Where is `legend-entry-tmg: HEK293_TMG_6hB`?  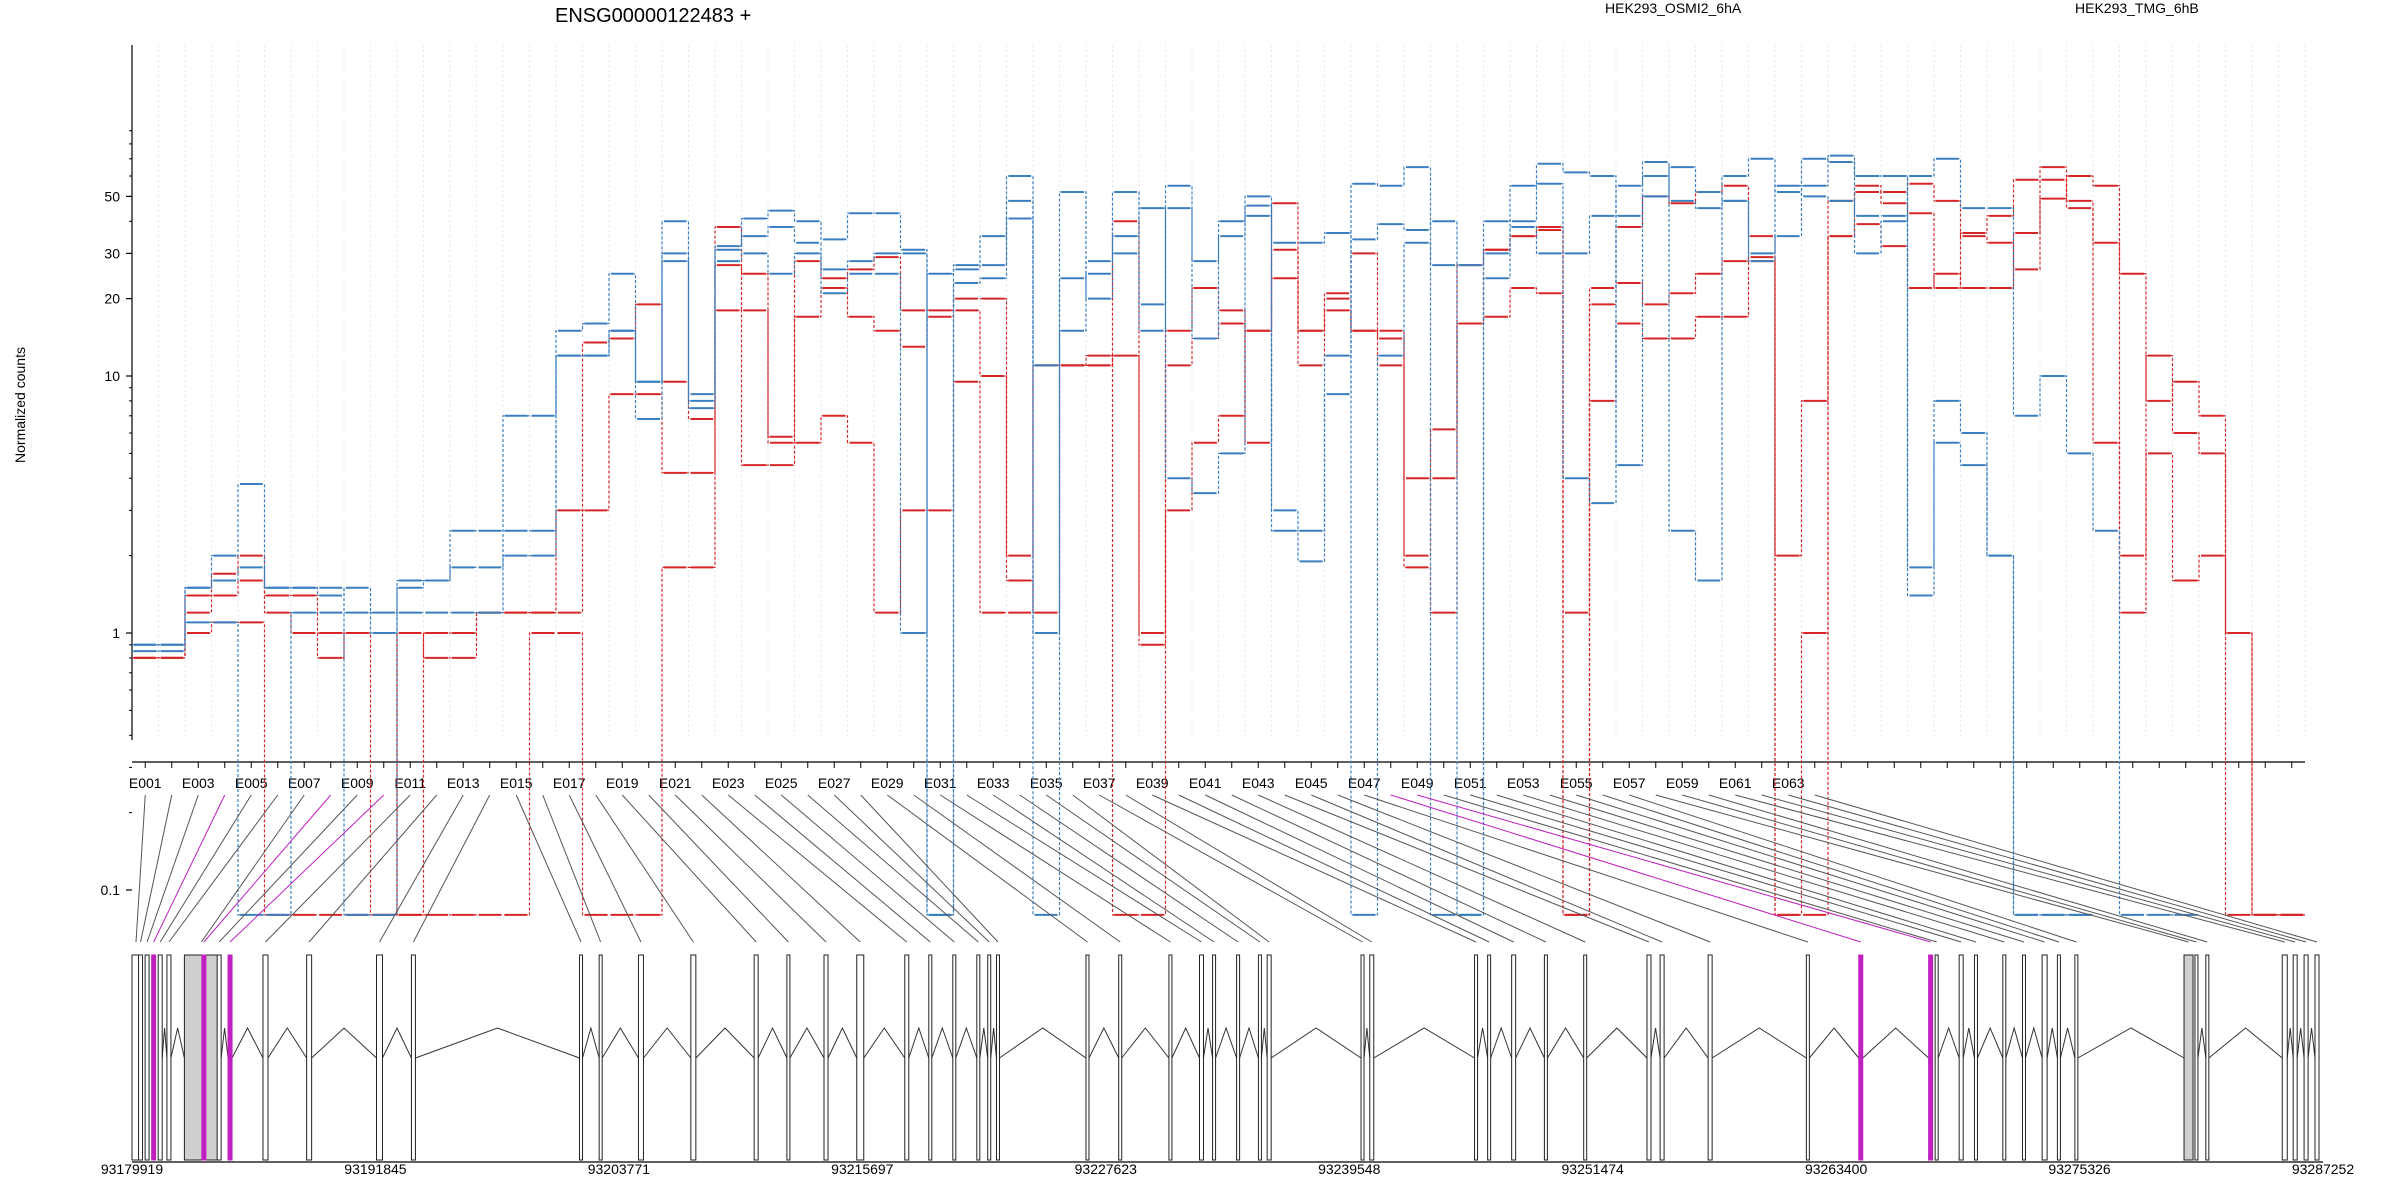
legend-entry-tmg: HEK293_TMG_6hB is located at coordinates (2137, 8).